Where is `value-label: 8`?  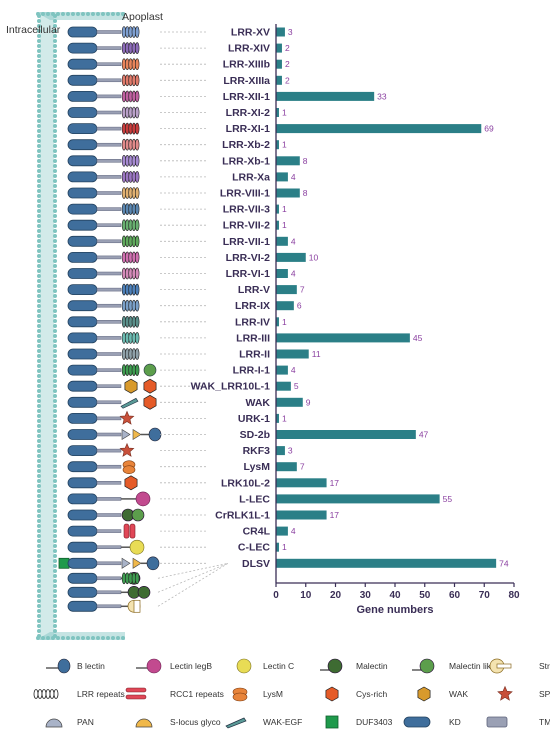
value-label: 8 is located at coordinates (305, 161).